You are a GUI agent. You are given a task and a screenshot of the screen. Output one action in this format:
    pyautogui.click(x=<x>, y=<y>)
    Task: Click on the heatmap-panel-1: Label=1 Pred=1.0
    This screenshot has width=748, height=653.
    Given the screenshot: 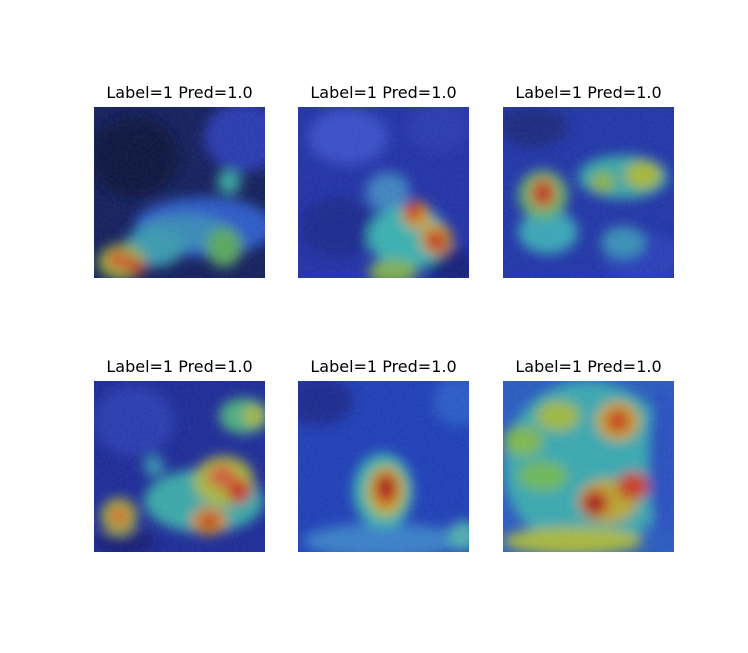 What is the action you would take?
    pyautogui.click(x=179, y=180)
    